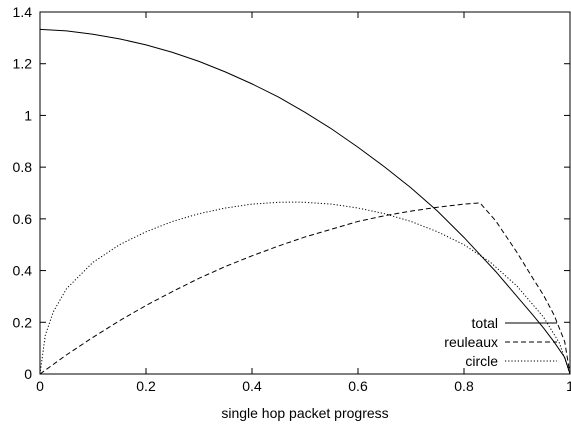  Describe the element at coordinates (568, 386) in the screenshot. I see `x-tick-label: 1` at that location.